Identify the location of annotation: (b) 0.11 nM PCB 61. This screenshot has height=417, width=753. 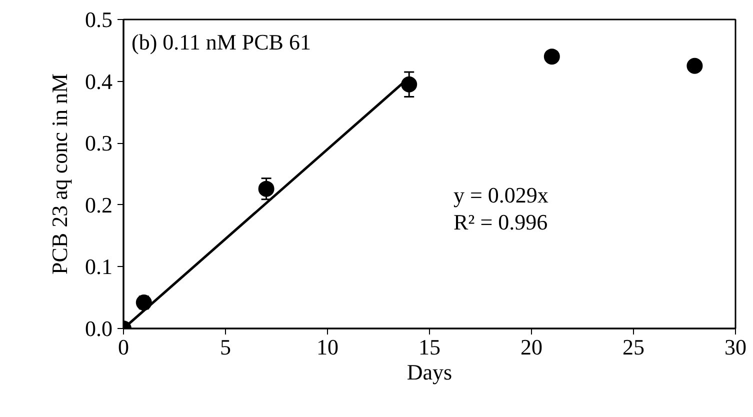
(221, 42).